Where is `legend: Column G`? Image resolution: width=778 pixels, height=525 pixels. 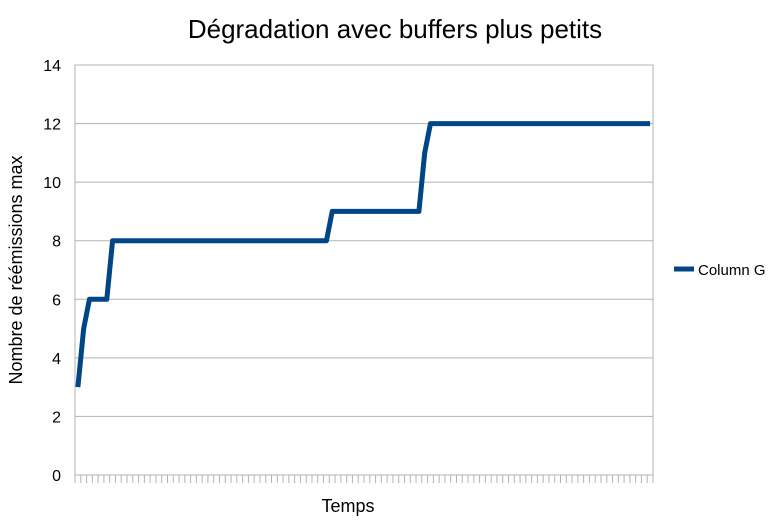
legend: Column G is located at coordinates (720, 270).